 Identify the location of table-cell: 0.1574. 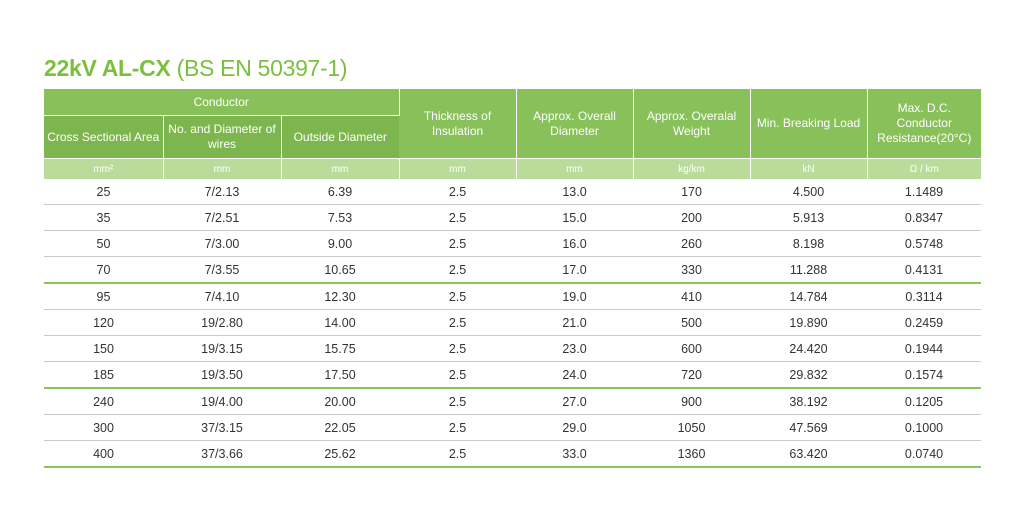
(924, 375).